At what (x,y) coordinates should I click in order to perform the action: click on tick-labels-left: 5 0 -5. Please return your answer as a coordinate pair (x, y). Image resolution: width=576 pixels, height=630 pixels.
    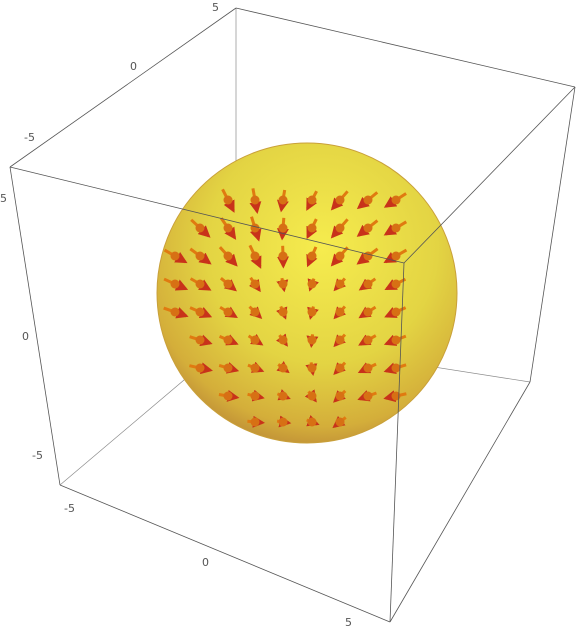
    Looking at the image, I should click on (21, 327).